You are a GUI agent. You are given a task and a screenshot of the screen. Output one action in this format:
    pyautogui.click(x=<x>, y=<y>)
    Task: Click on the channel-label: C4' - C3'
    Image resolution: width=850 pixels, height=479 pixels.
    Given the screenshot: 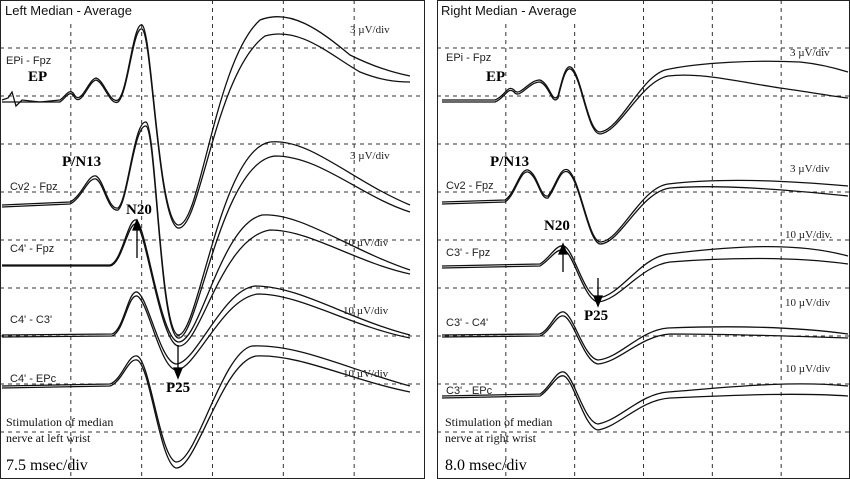 What is the action you would take?
    pyautogui.click(x=31, y=320)
    